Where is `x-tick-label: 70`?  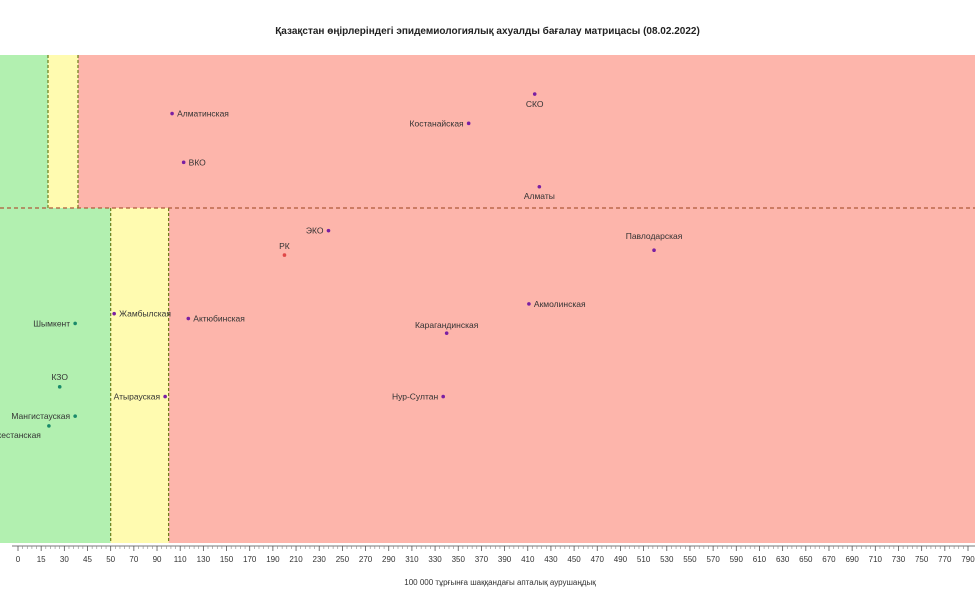
x-tick-label: 70 is located at coordinates (133, 559).